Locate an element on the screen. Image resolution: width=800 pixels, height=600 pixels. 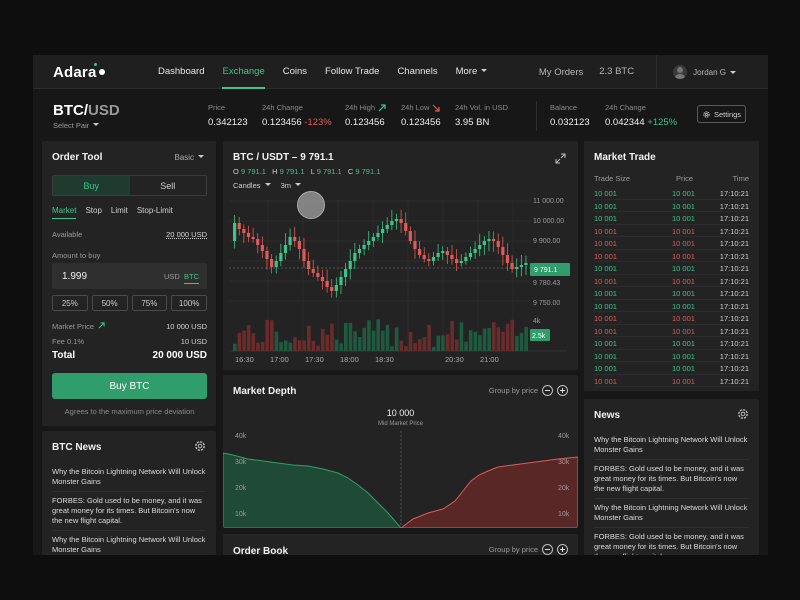
market-trade-header: Trade Size Price Time is located at coordinates (671, 179).